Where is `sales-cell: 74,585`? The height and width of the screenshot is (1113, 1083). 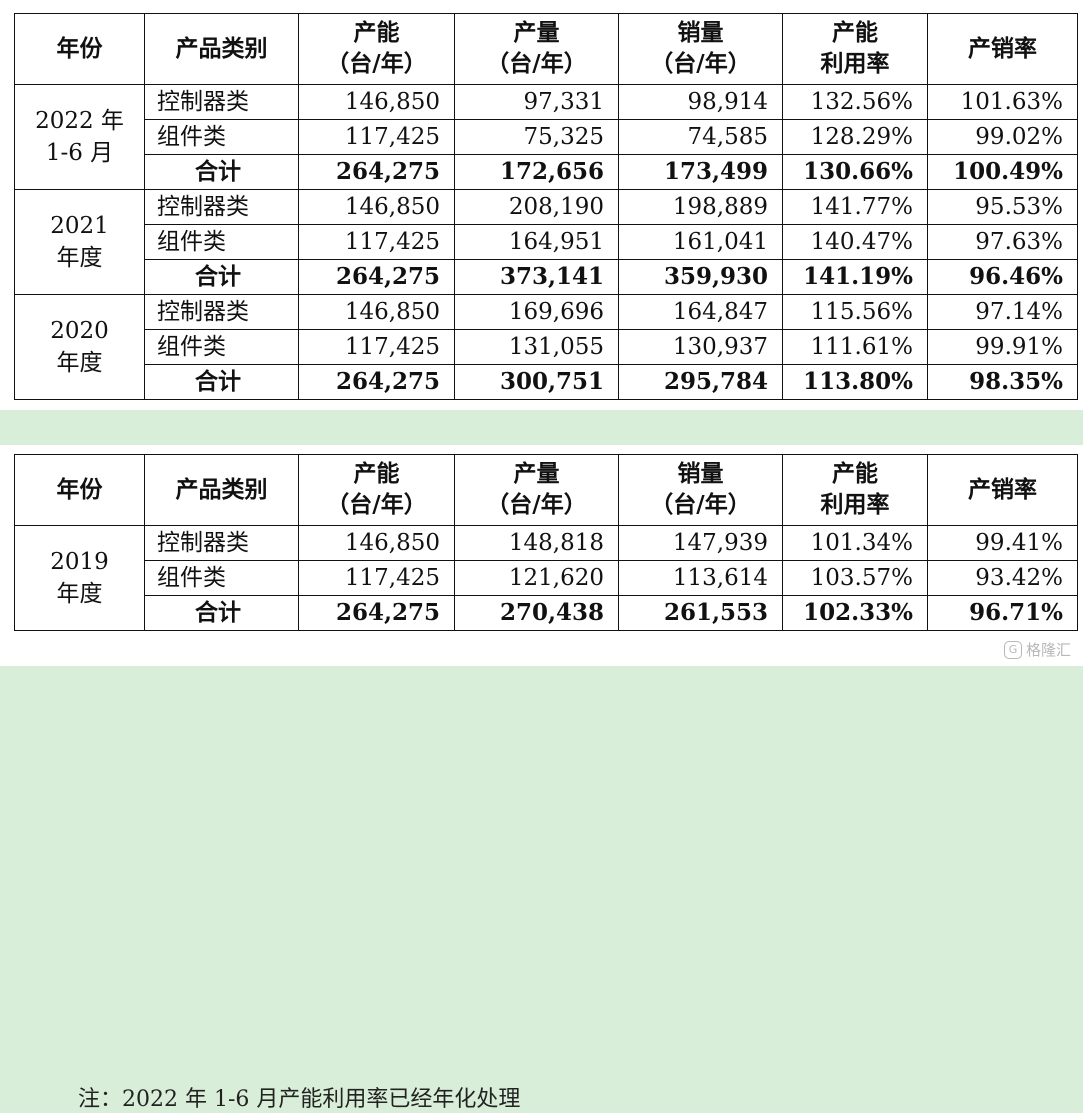
sales-cell: 74,585 is located at coordinates (700, 137).